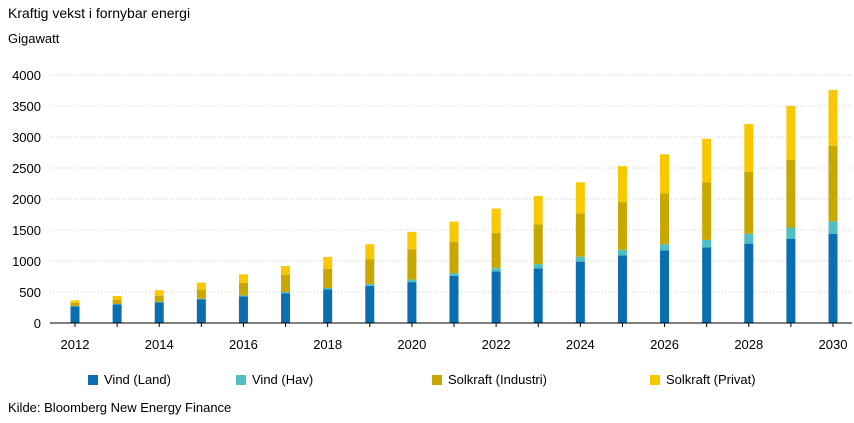 Image resolution: width=854 pixels, height=423 pixels. I want to click on x-tick-label: 2020, so click(411, 344).